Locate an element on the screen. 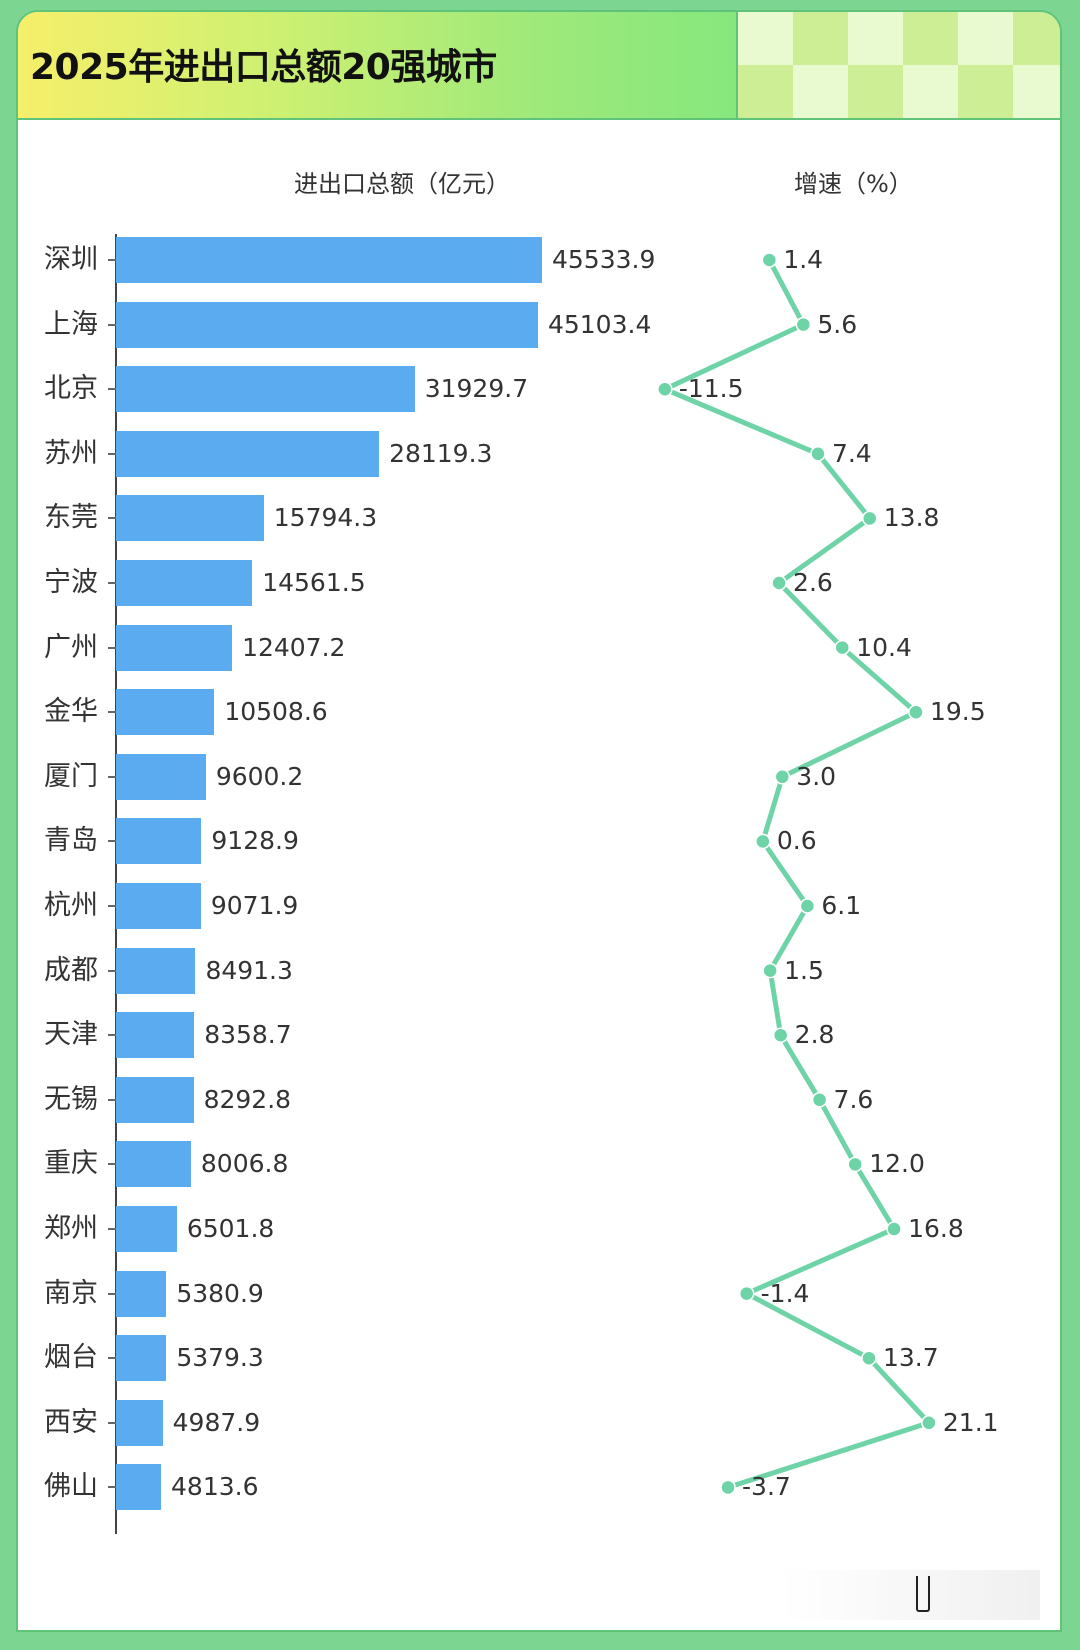  growth-value: 12.0 is located at coordinates (897, 1164).